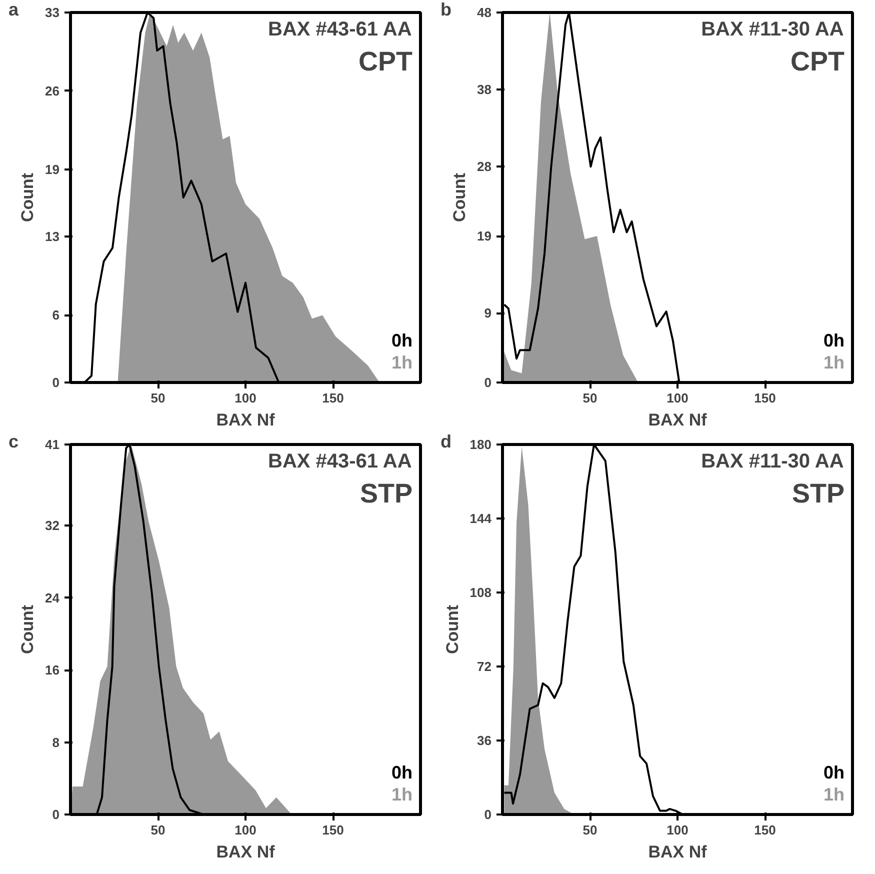 The width and height of the screenshot is (875, 874). What do you see at coordinates (481, 518) in the screenshot?
I see `y-tick-label: 144` at bounding box center [481, 518].